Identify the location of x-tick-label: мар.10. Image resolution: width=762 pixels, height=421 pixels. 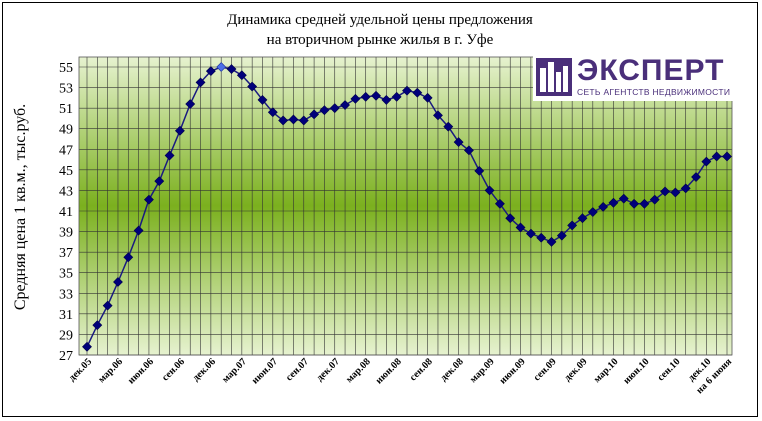
(606, 370).